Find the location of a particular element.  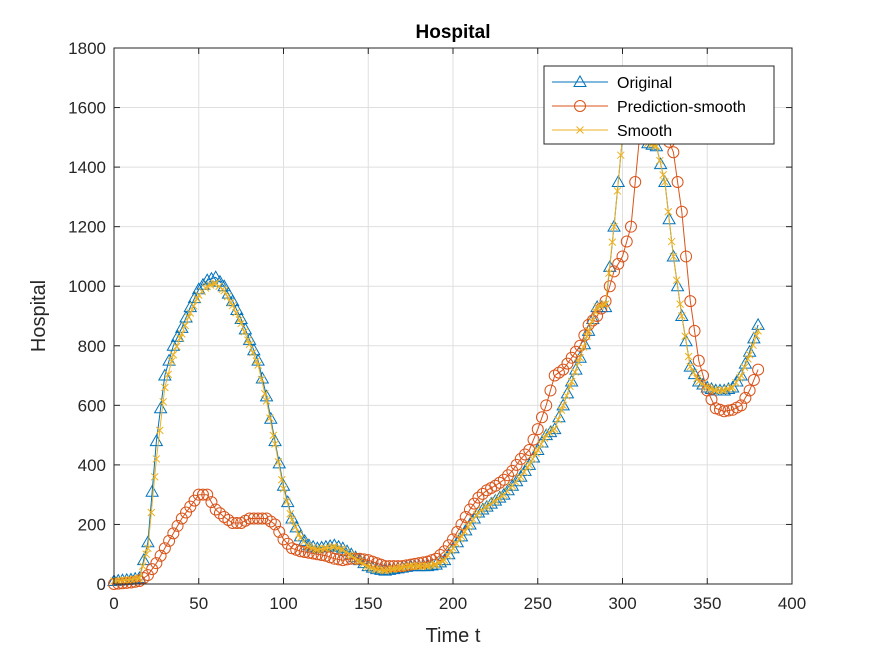

x-tick-label: 50 is located at coordinates (198, 603).